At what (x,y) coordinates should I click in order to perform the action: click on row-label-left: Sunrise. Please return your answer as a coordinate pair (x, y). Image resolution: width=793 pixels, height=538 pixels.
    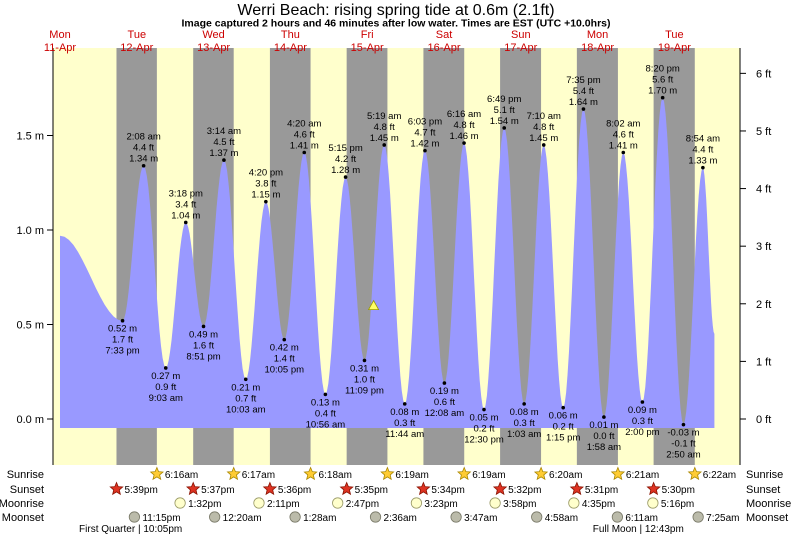
    Looking at the image, I should click on (25, 475).